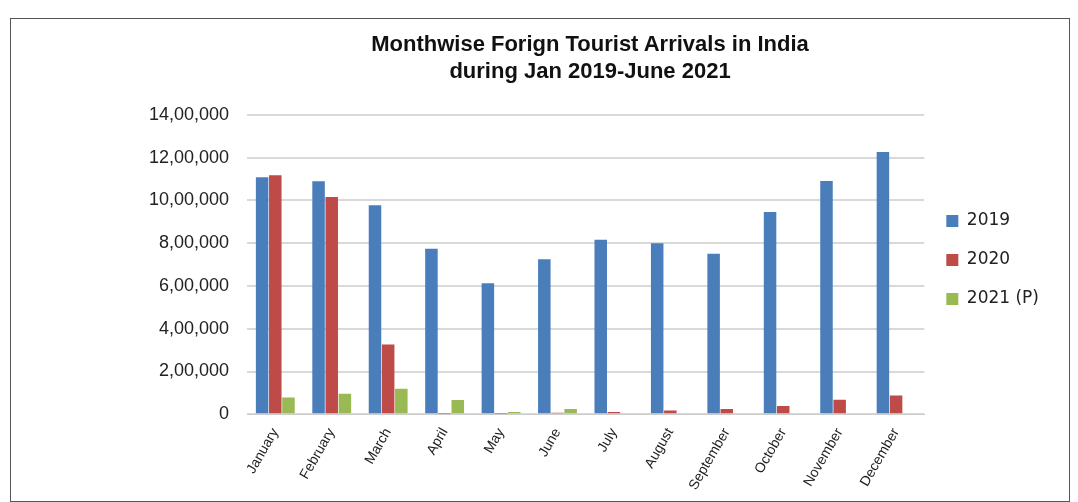 Image resolution: width=1078 pixels, height=502 pixels. Describe the element at coordinates (194, 370) in the screenshot. I see `y-tick-label: 2,00,000` at that location.